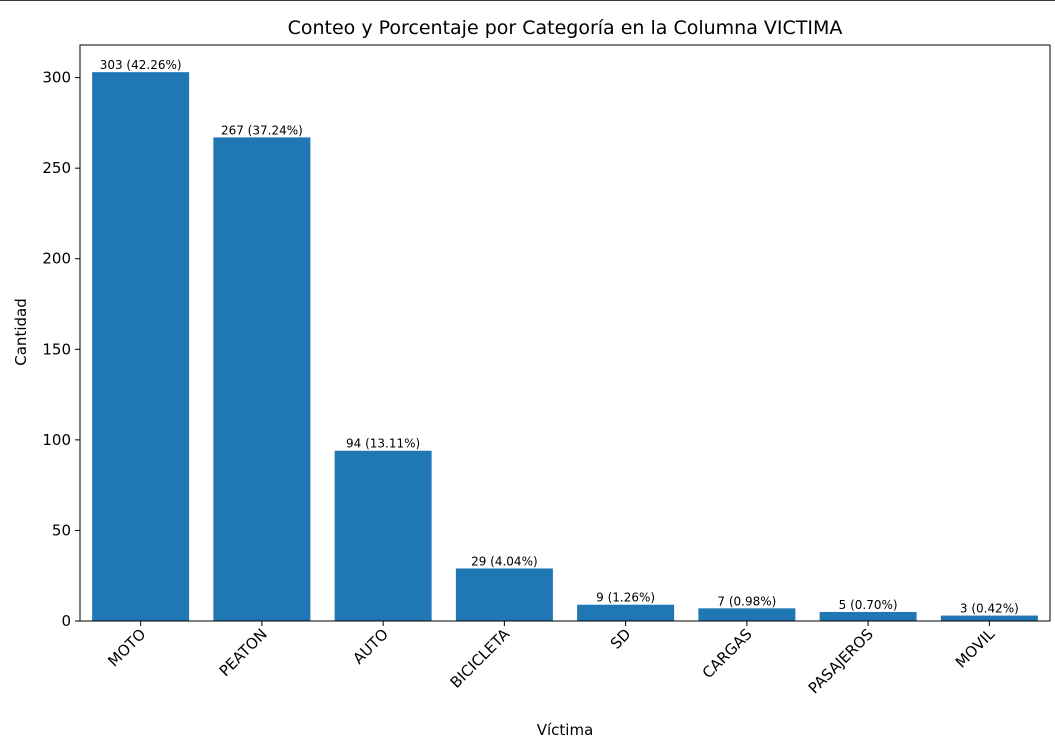 This screenshot has width=1055, height=748. Describe the element at coordinates (989, 618) in the screenshot. I see `bar-movil` at that location.